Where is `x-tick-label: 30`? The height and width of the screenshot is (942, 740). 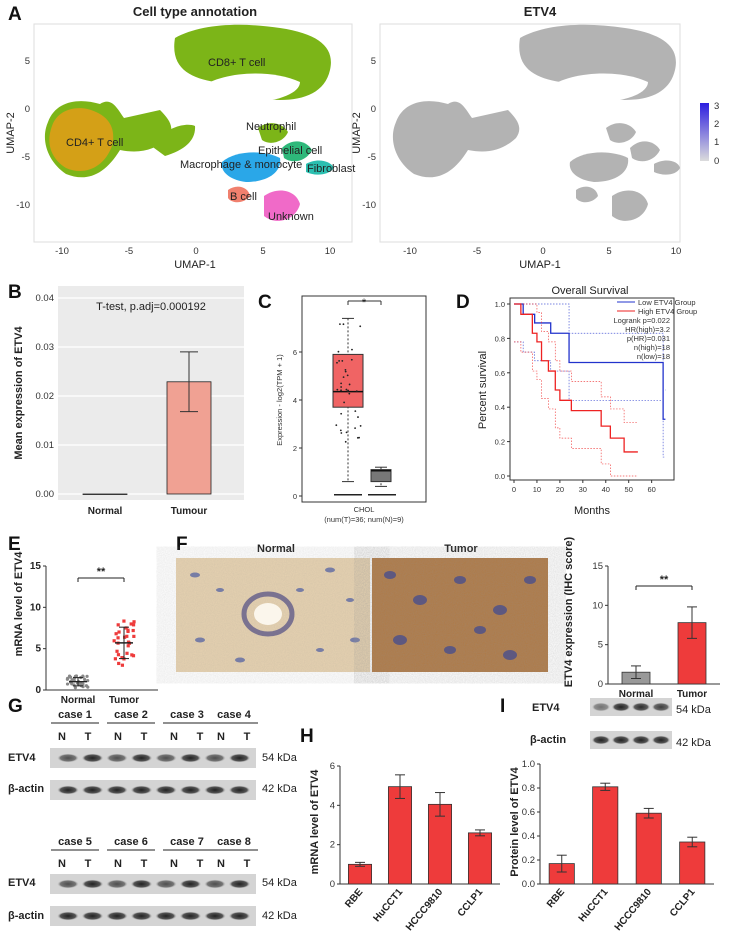 x-tick-label: 30 is located at coordinates (583, 489).